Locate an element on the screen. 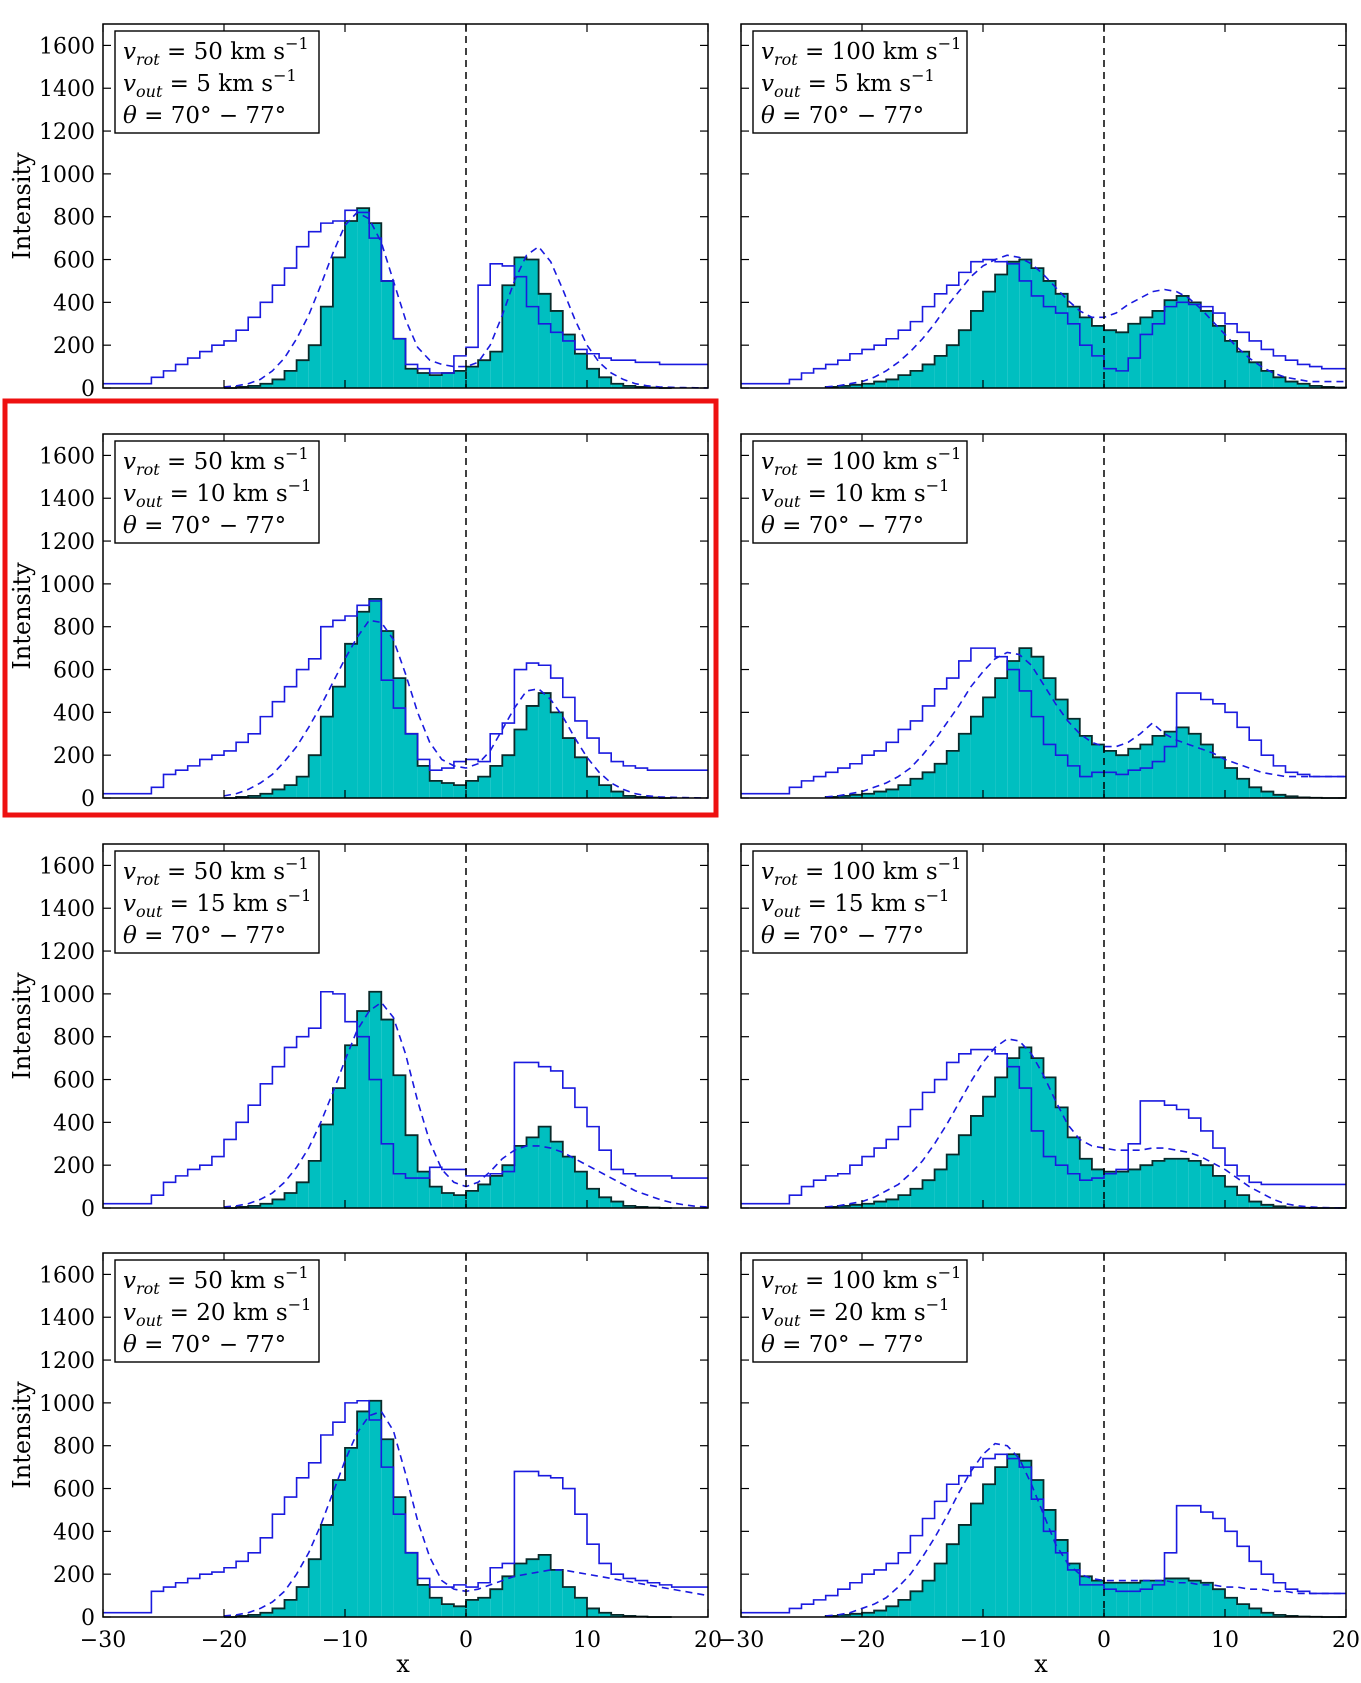 This screenshot has width=1361, height=1683. legend-entry: vout = 15 km s−1 is located at coordinates (217, 903).